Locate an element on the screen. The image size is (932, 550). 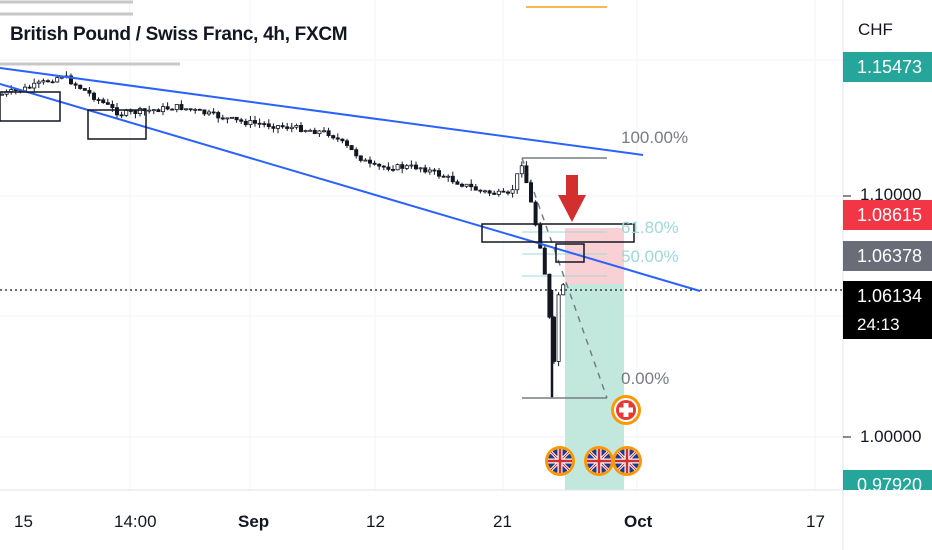
target-price-tag: 0.97920 is located at coordinates (887, 480).